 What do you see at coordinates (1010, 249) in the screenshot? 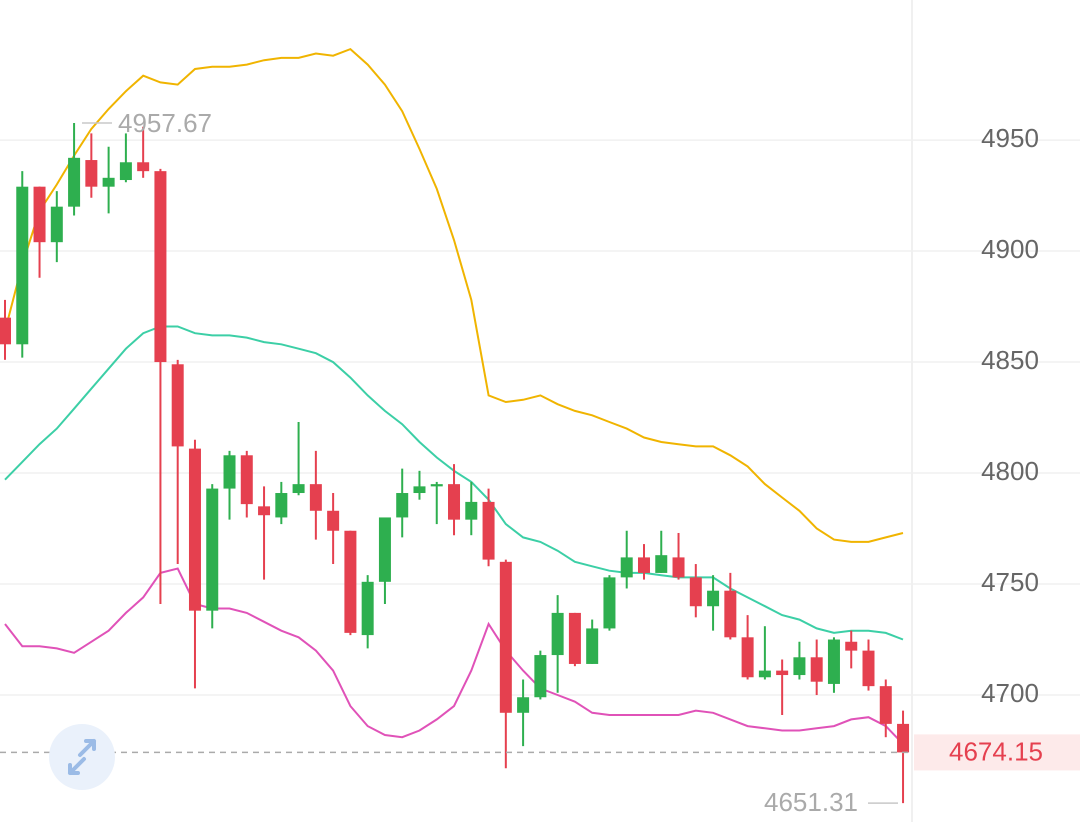
I see `y-tick-label: 4900` at bounding box center [1010, 249].